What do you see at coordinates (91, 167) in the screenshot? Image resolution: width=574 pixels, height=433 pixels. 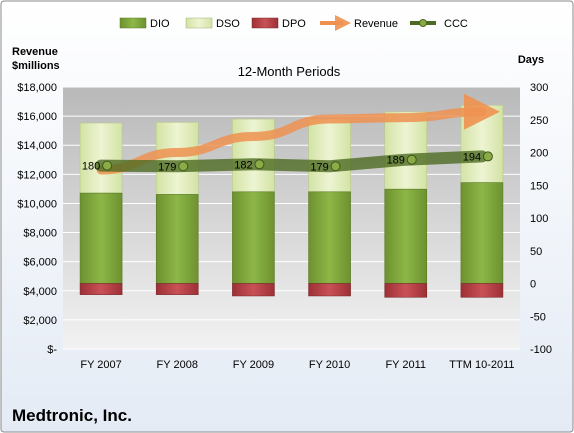 I see `ccc-data-label: 180` at bounding box center [91, 167].